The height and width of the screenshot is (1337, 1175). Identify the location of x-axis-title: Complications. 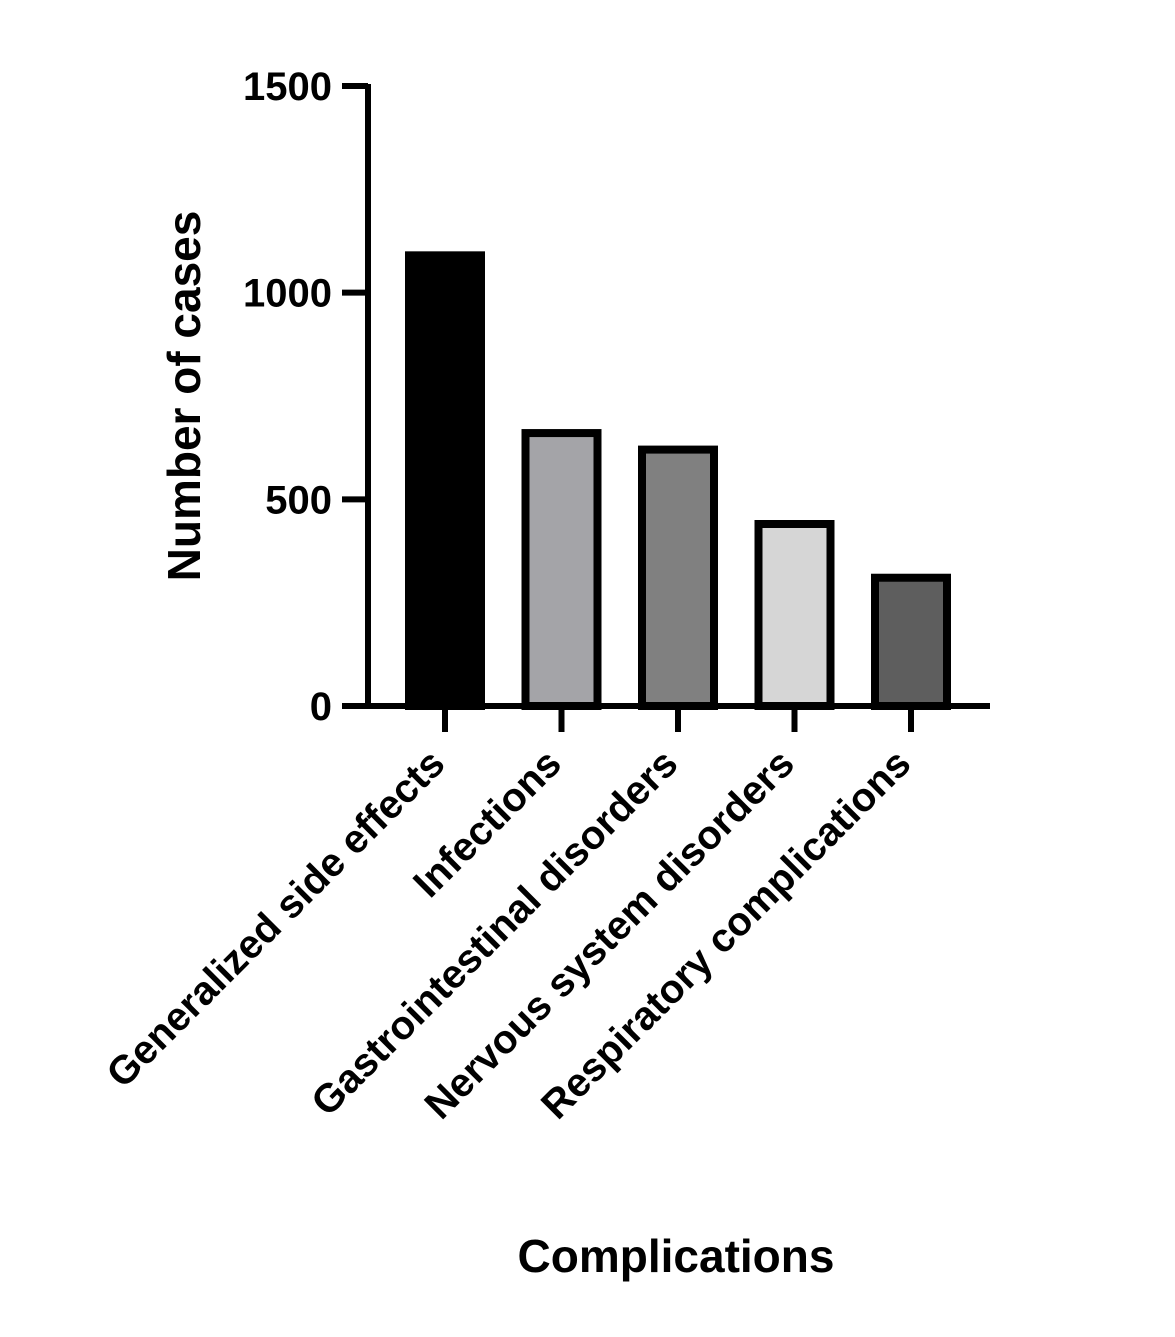
(676, 1256).